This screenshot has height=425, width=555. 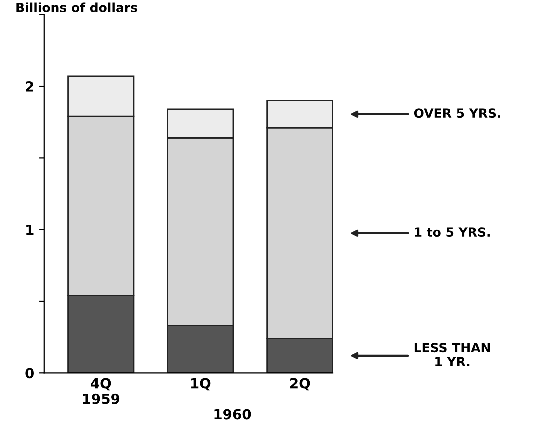 What do you see at coordinates (452, 233) in the screenshot?
I see `legend-label: 1 to 5 YRS.` at bounding box center [452, 233].